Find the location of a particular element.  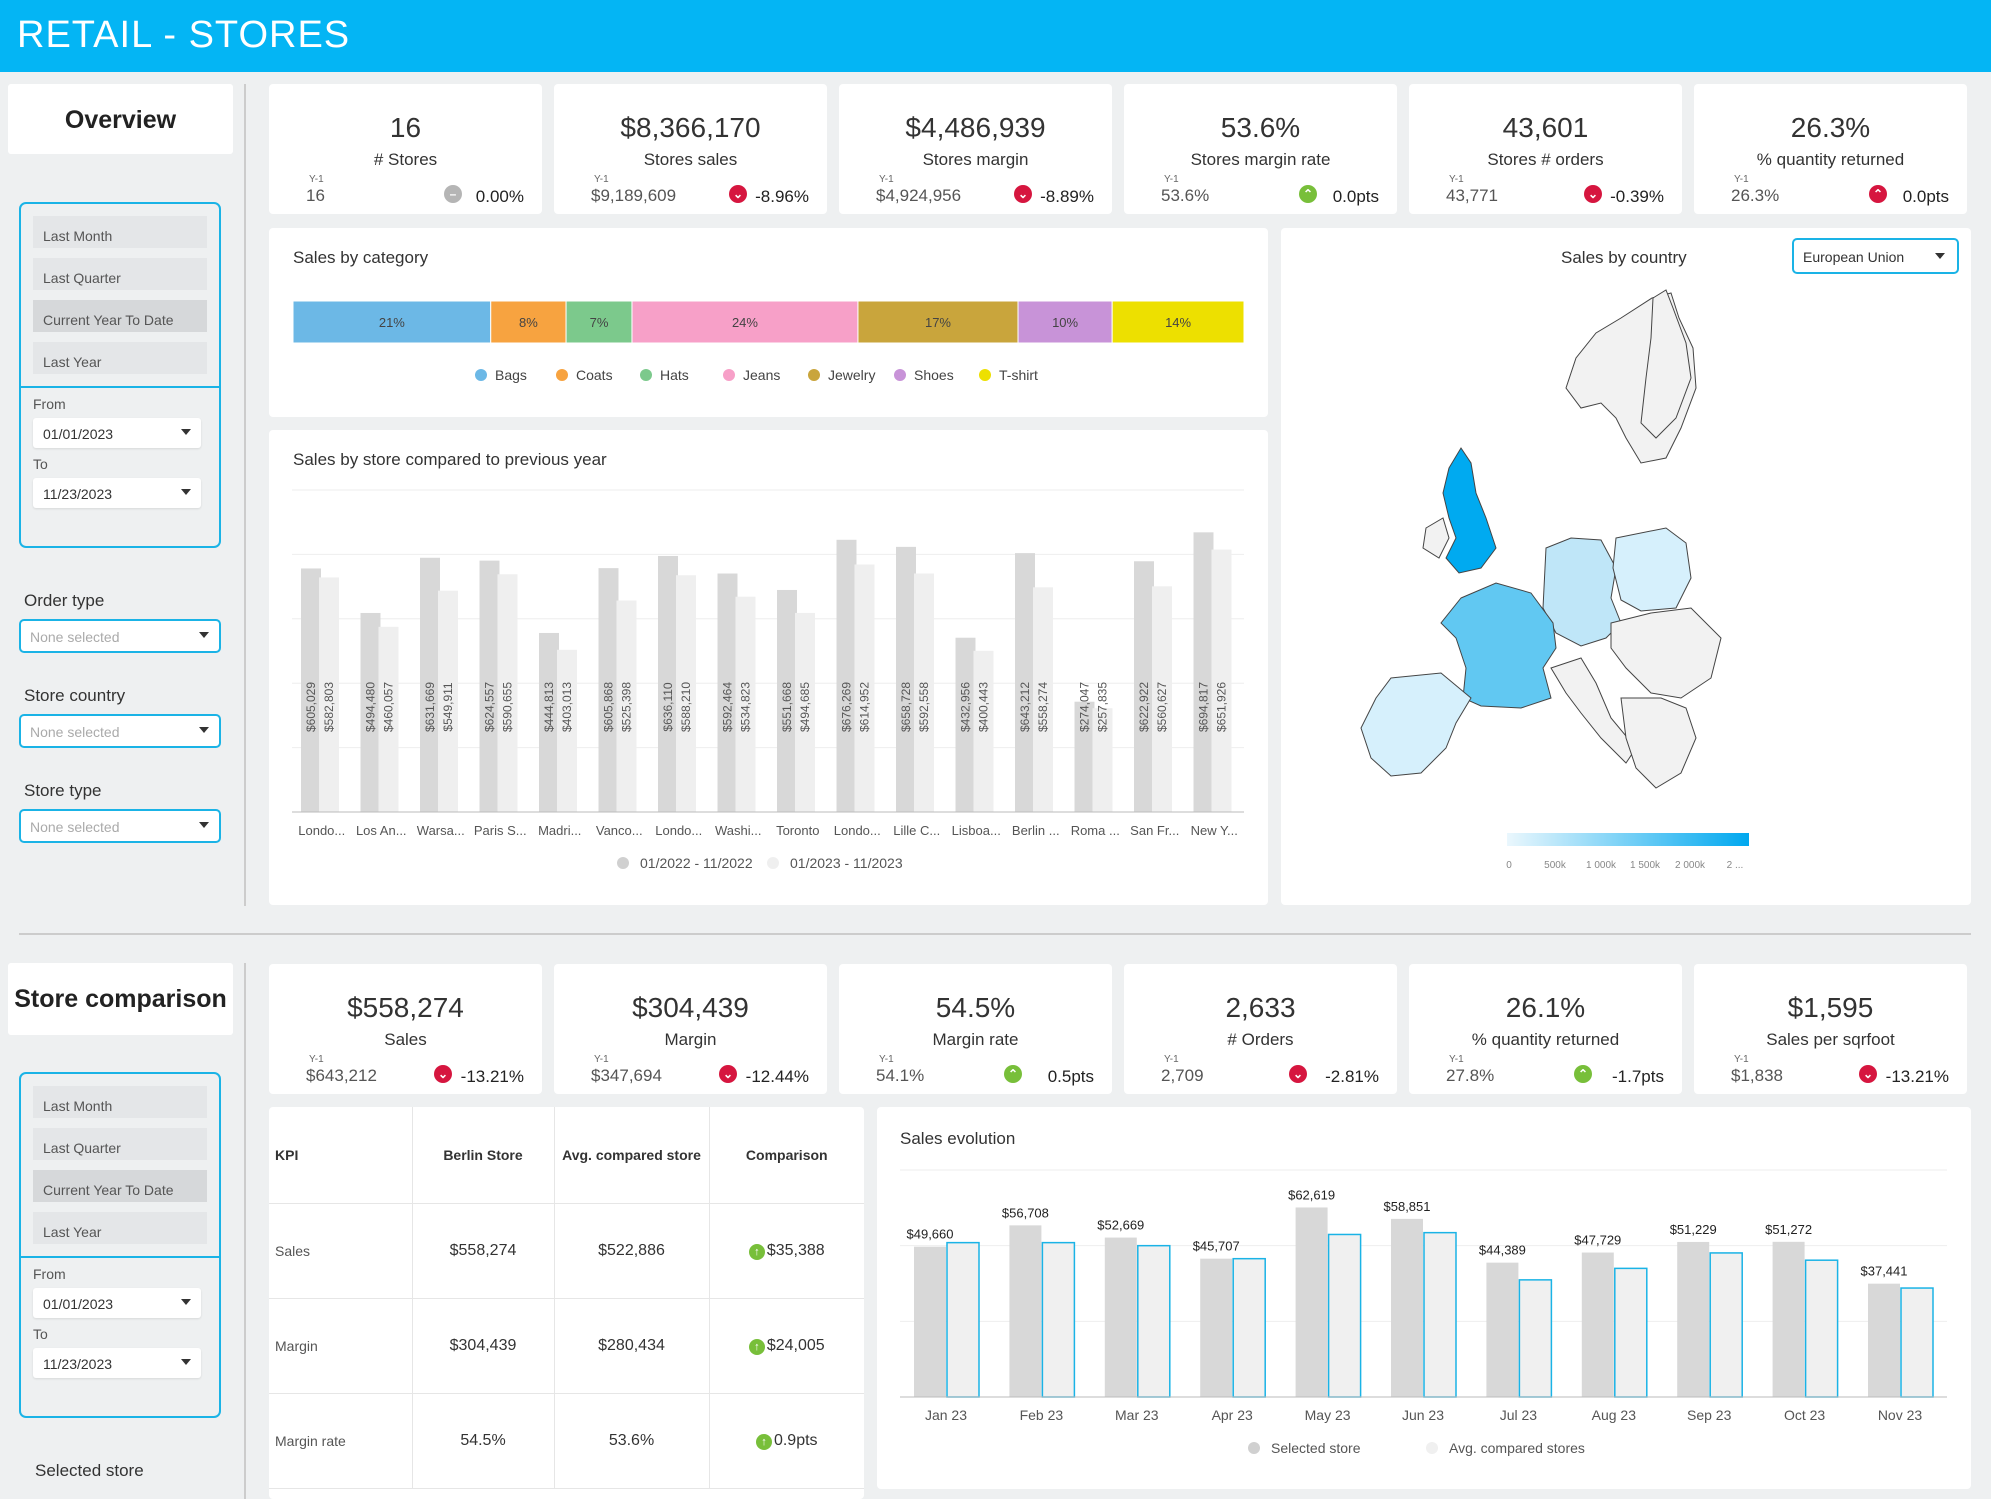

store-bar-label: $590,655 is located at coordinates (508, 707).